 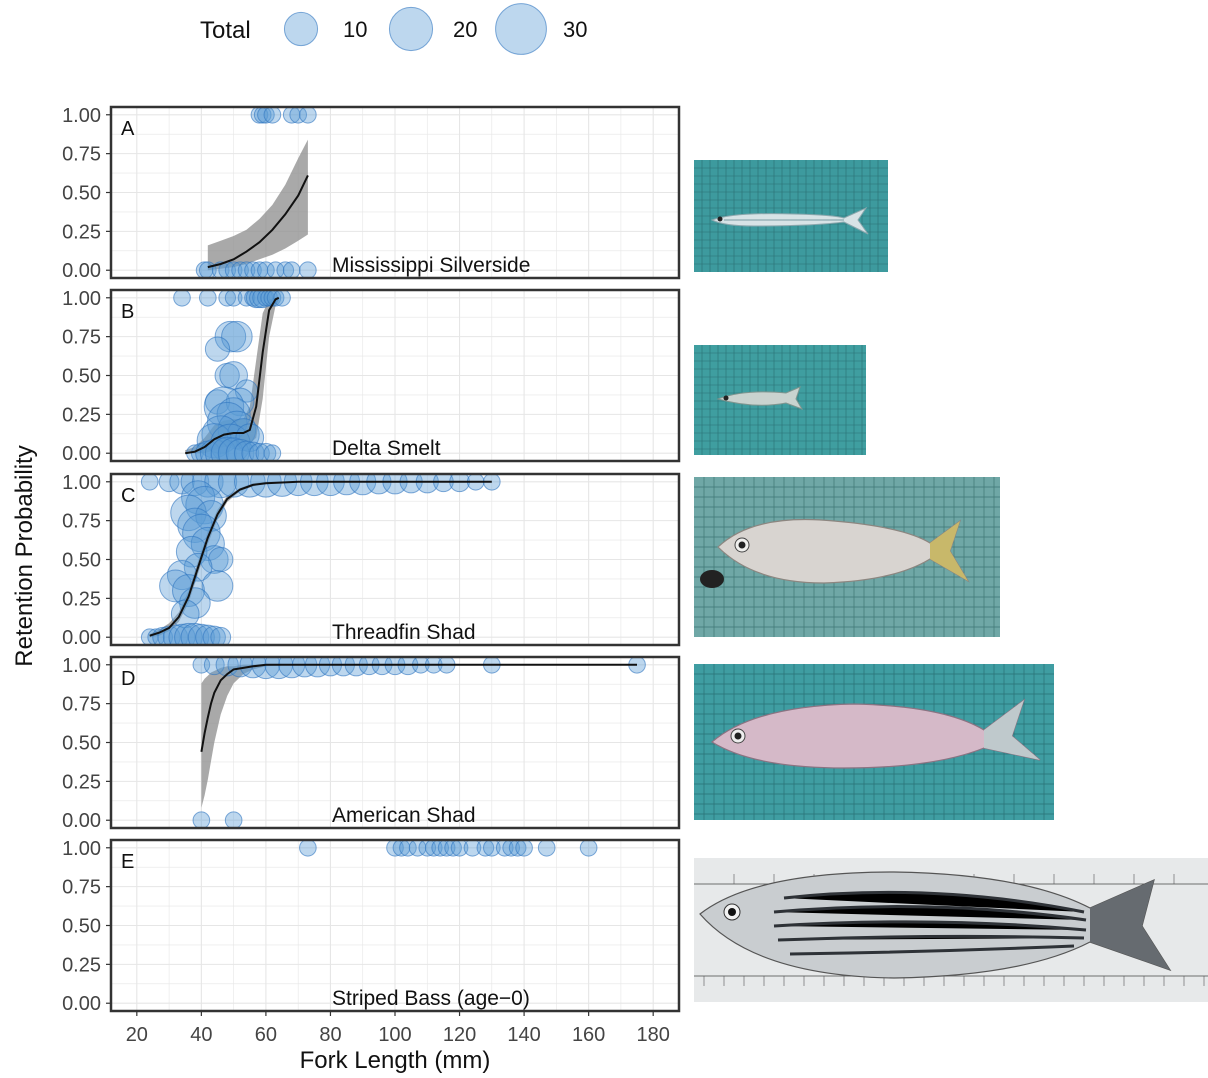 What do you see at coordinates (394, 1035) in the screenshot?
I see `x-tick-label: 100` at bounding box center [394, 1035].